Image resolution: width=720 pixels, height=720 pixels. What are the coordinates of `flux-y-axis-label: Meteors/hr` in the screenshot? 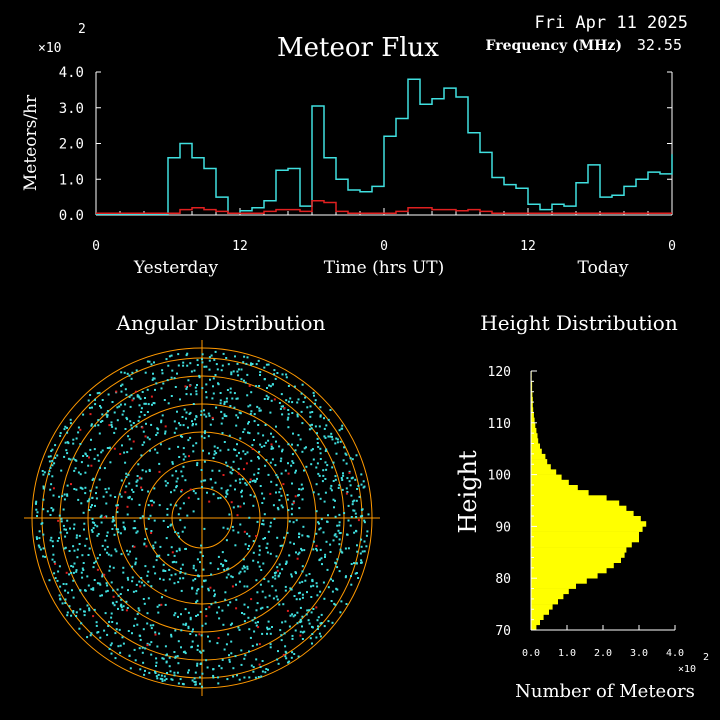 It's located at (31, 142).